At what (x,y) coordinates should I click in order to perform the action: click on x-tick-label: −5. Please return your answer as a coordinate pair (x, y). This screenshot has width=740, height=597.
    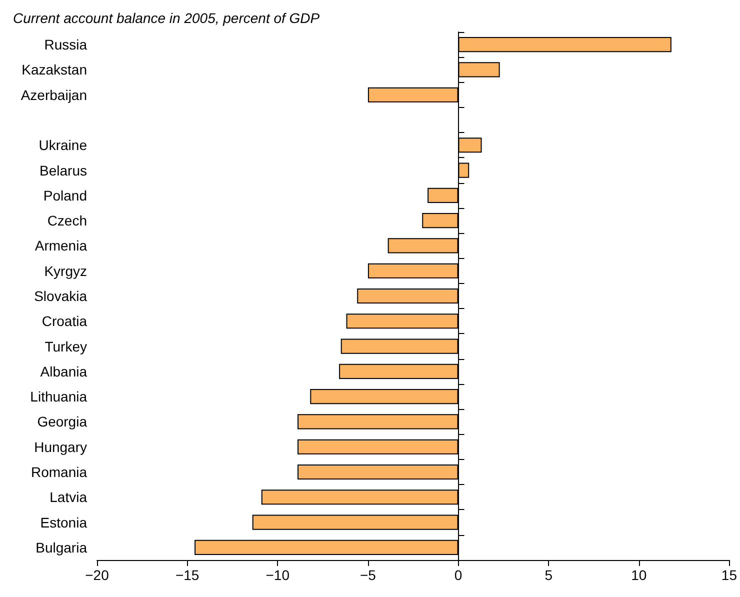
    Looking at the image, I should click on (368, 575).